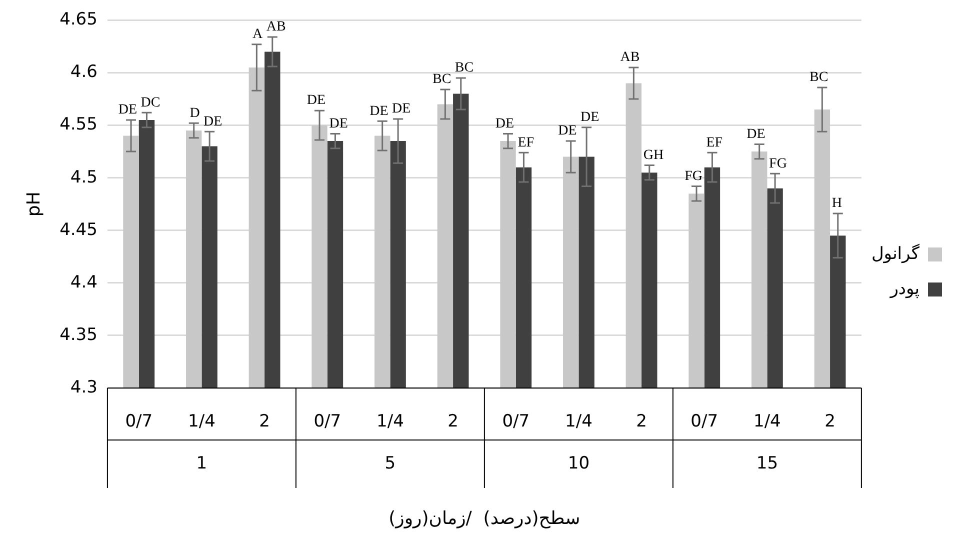 Image resolution: width=970 pixels, height=534 pixels. I want to click on legend-label: پودر, so click(904, 288).